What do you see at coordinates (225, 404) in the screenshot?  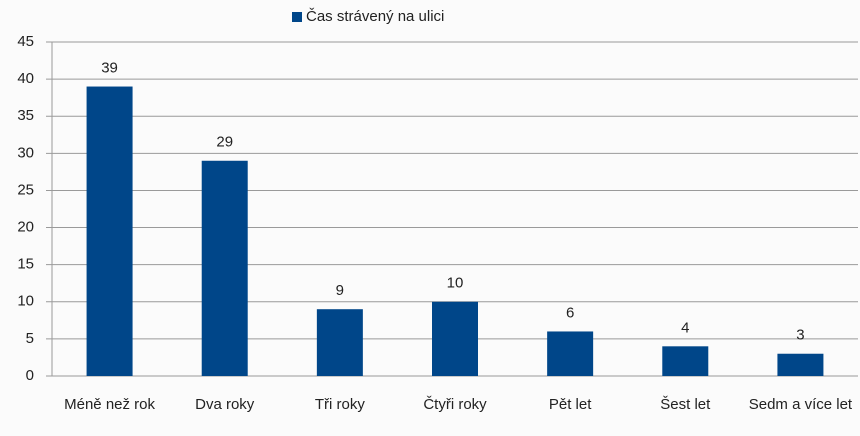 I see `x-tick-label: Dva roky` at bounding box center [225, 404].